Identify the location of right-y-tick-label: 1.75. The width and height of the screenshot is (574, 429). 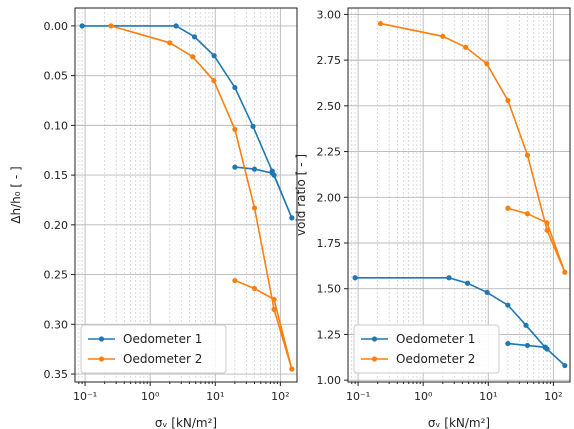
(329, 243).